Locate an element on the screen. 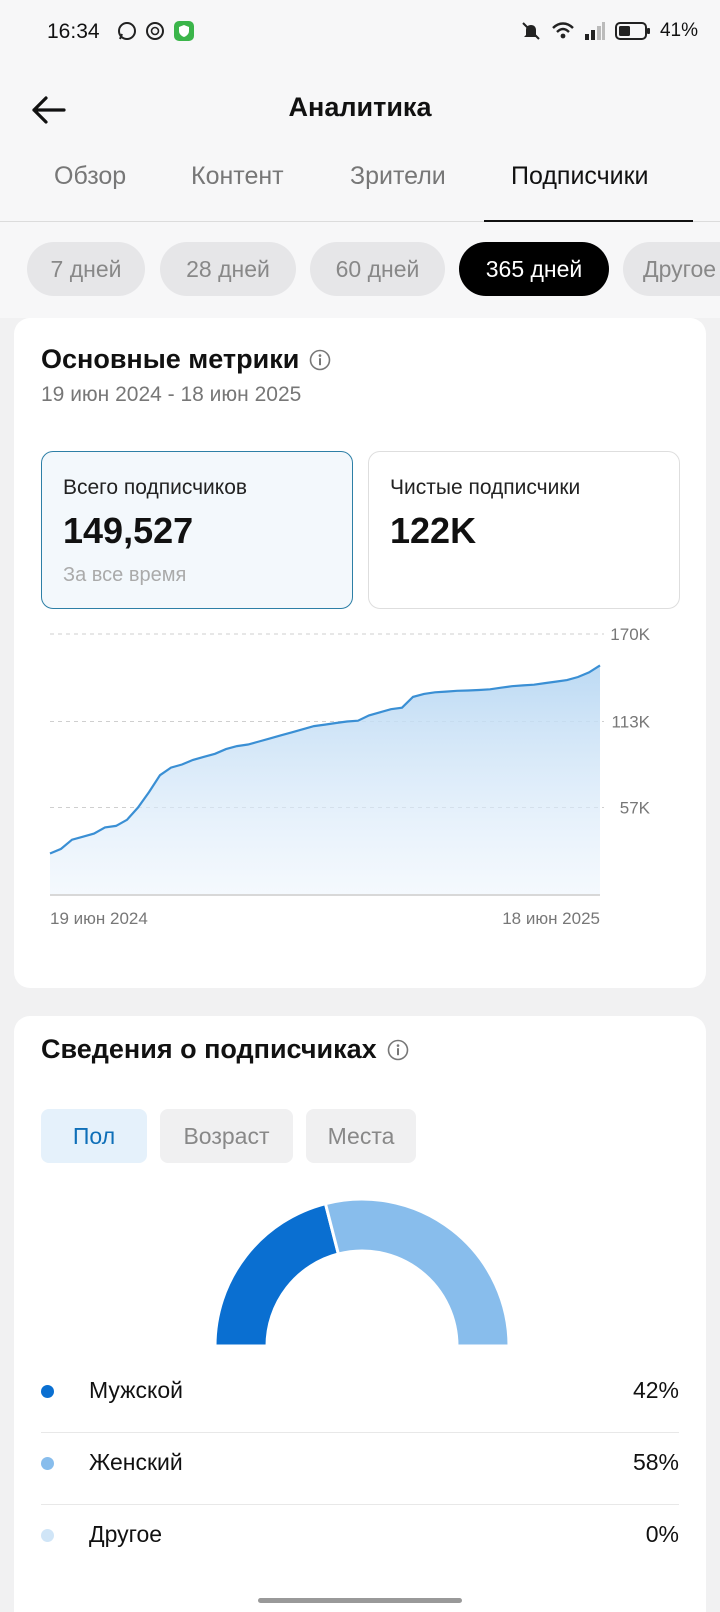 The width and height of the screenshot is (720, 1612). legend-row-female: Женский 58% is located at coordinates (360, 1469).